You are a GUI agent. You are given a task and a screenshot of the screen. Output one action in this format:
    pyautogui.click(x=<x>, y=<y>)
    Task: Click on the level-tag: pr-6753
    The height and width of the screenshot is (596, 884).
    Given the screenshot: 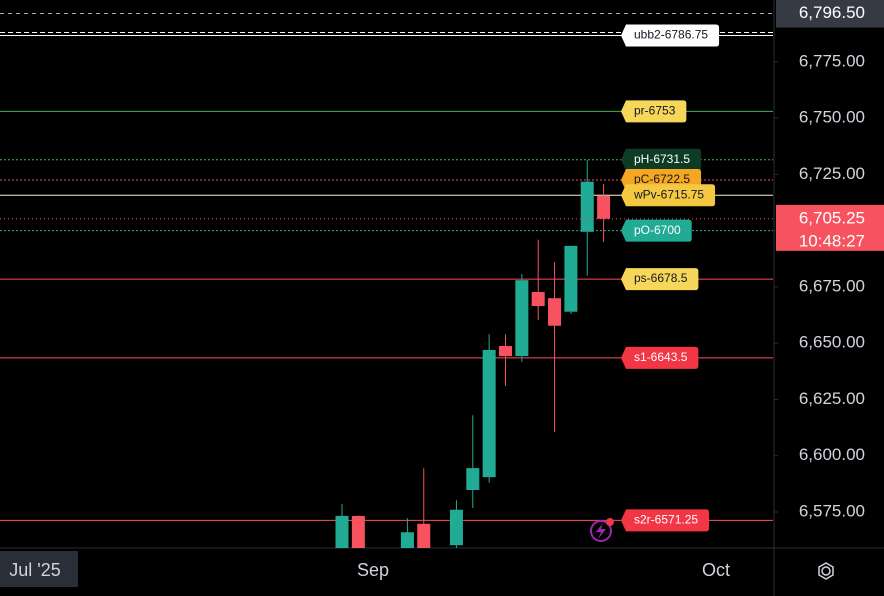 What is the action you would take?
    pyautogui.click(x=654, y=111)
    